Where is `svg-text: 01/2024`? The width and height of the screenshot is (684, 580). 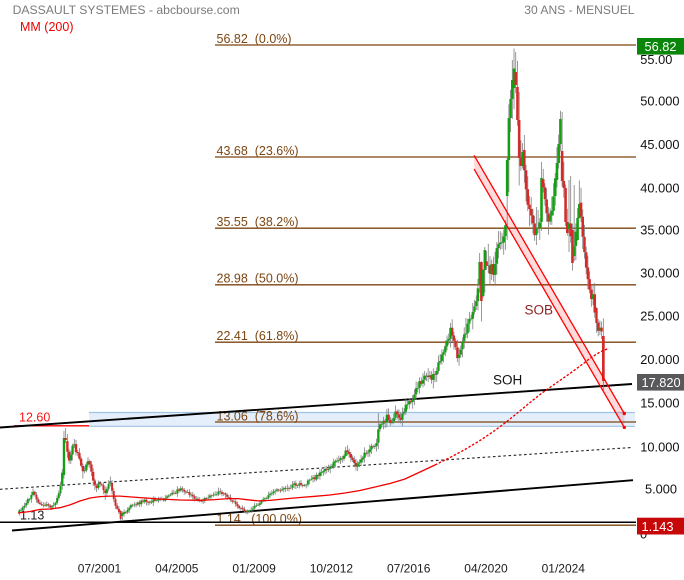
svg-text: 01/2024 is located at coordinates (564, 569).